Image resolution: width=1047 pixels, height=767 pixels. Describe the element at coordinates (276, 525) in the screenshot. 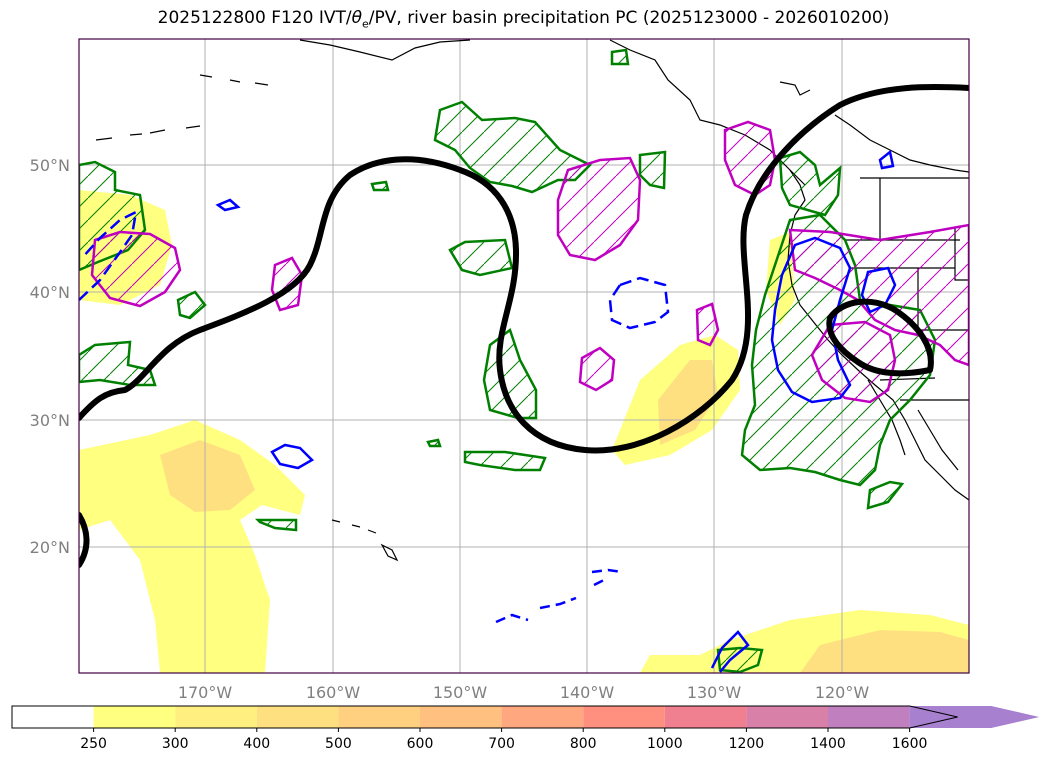

I see `green-contour-ext` at that location.